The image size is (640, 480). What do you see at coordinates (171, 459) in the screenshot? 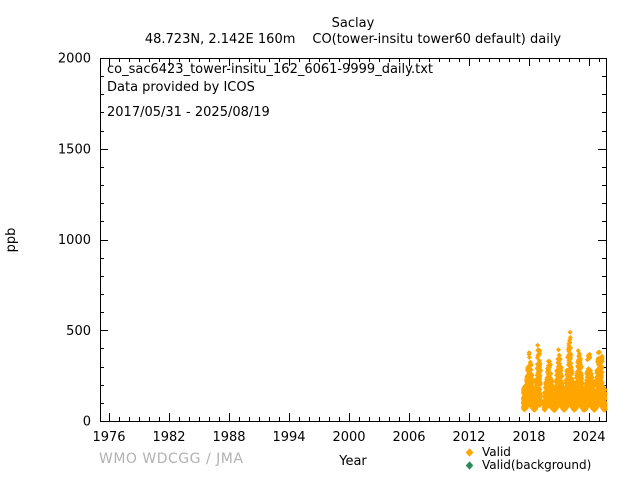
I see `wdcgg-credit: WMO WDCGG / JMA` at bounding box center [171, 459].